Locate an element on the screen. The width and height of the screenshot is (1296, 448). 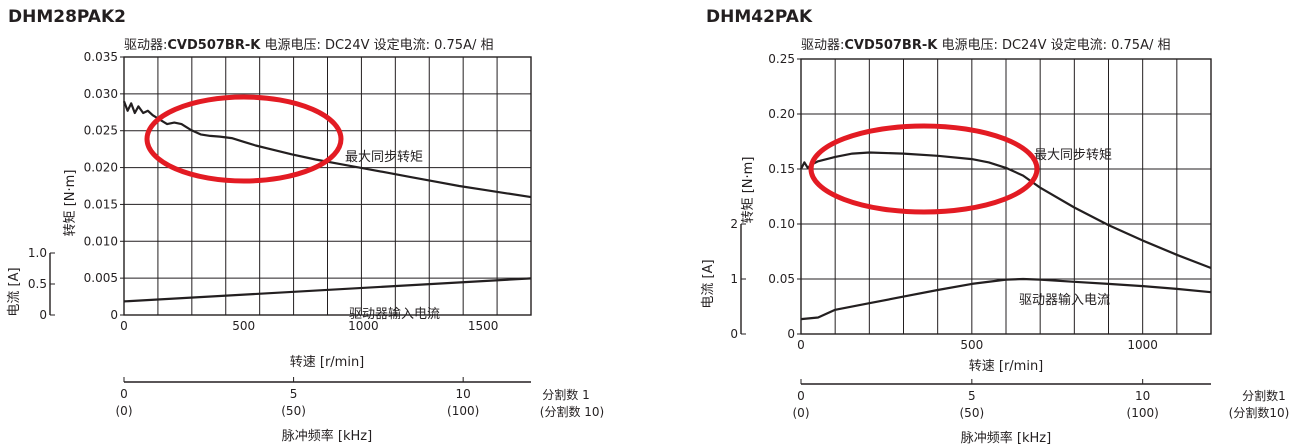
y-tick-label: 0.05 is located at coordinates (781, 279).